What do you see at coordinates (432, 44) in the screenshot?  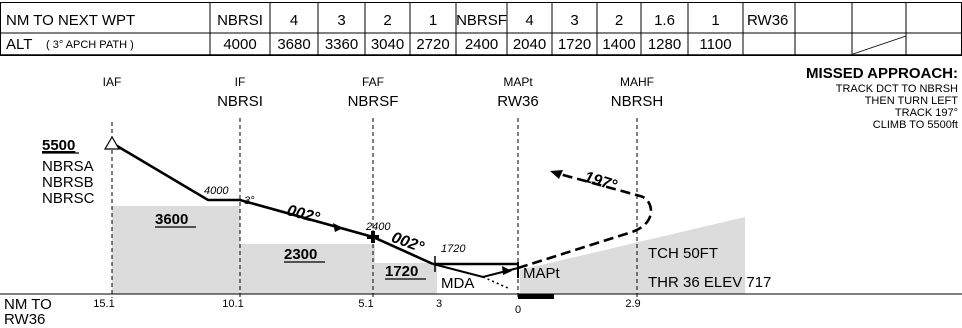 I see `alt-cell: 2720` at bounding box center [432, 44].